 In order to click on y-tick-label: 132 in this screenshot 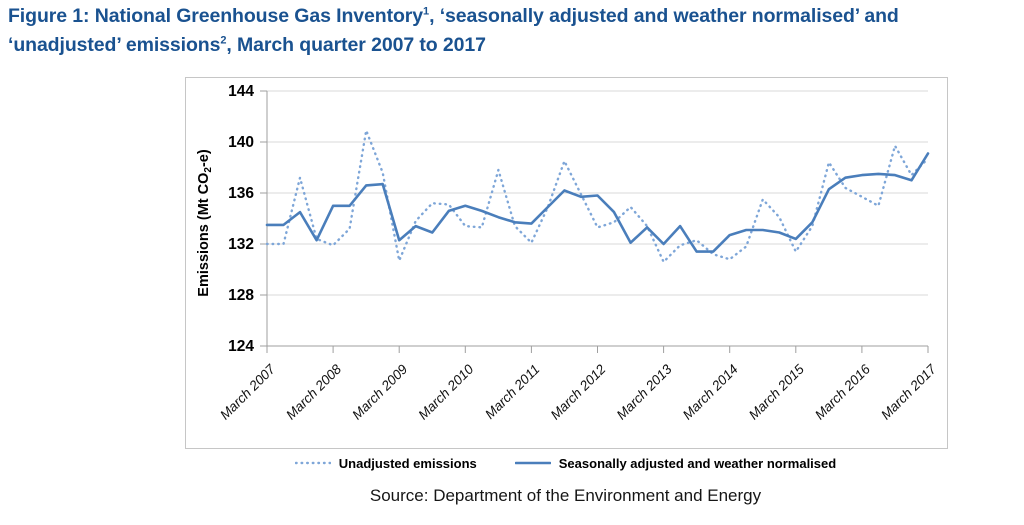, I will do `click(241, 244)`.